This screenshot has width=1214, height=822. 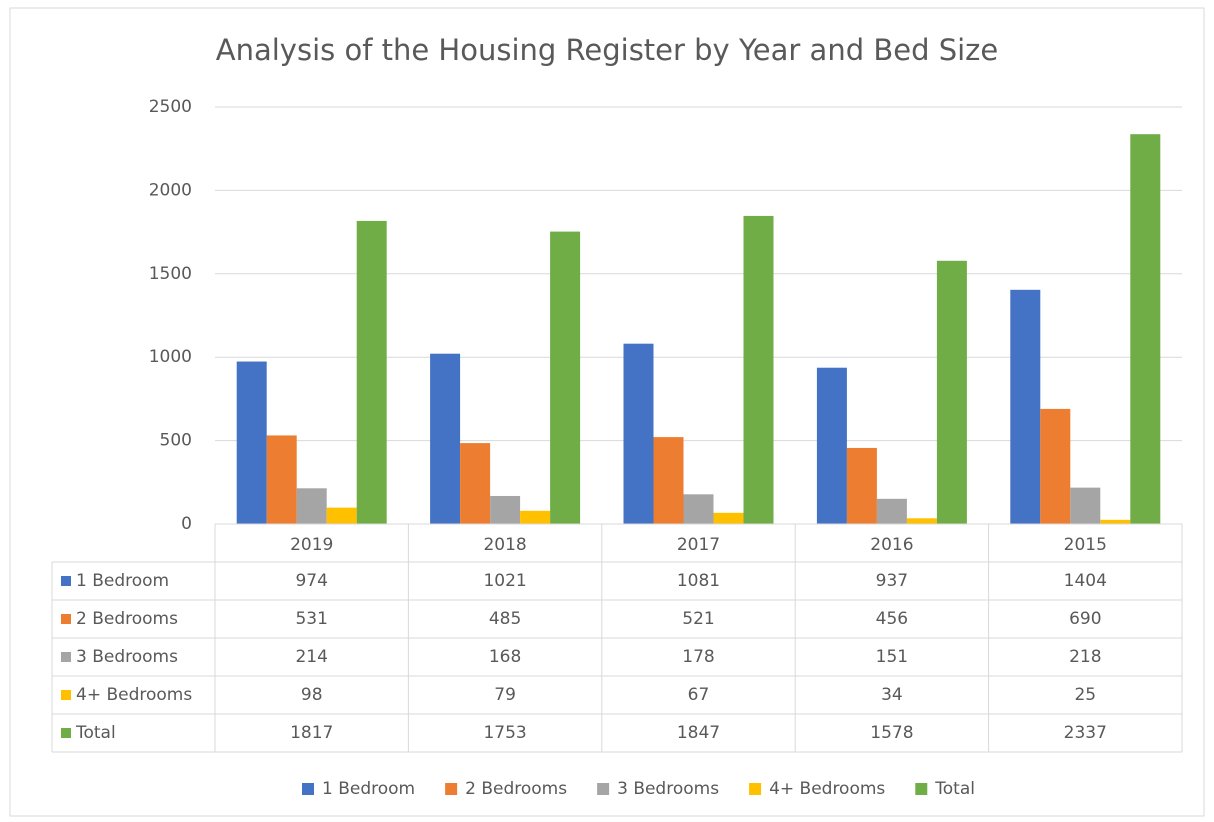 I want to click on table-cell: 98, so click(x=312, y=695).